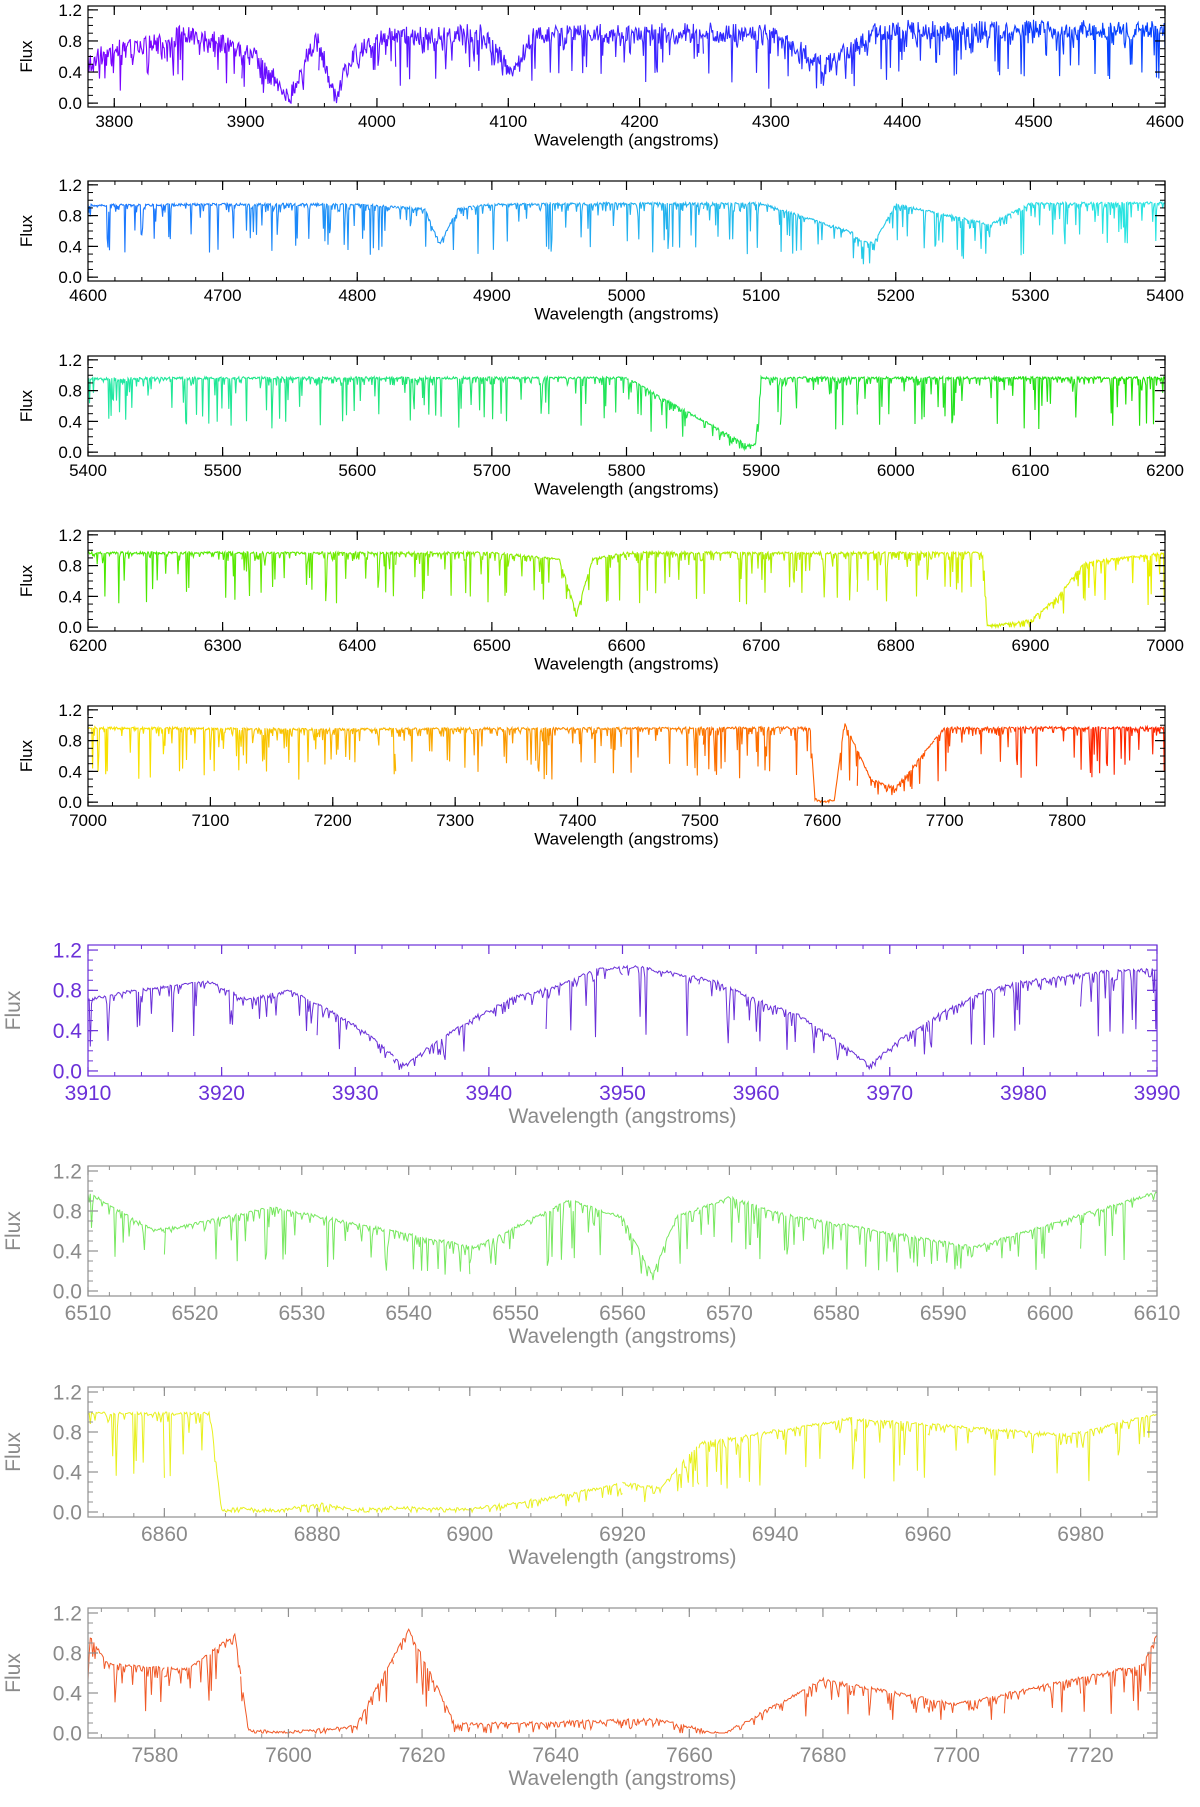 The height and width of the screenshot is (1807, 1200). Describe the element at coordinates (1165, 121) in the screenshot. I see `x-tick-label: 4600` at that location.